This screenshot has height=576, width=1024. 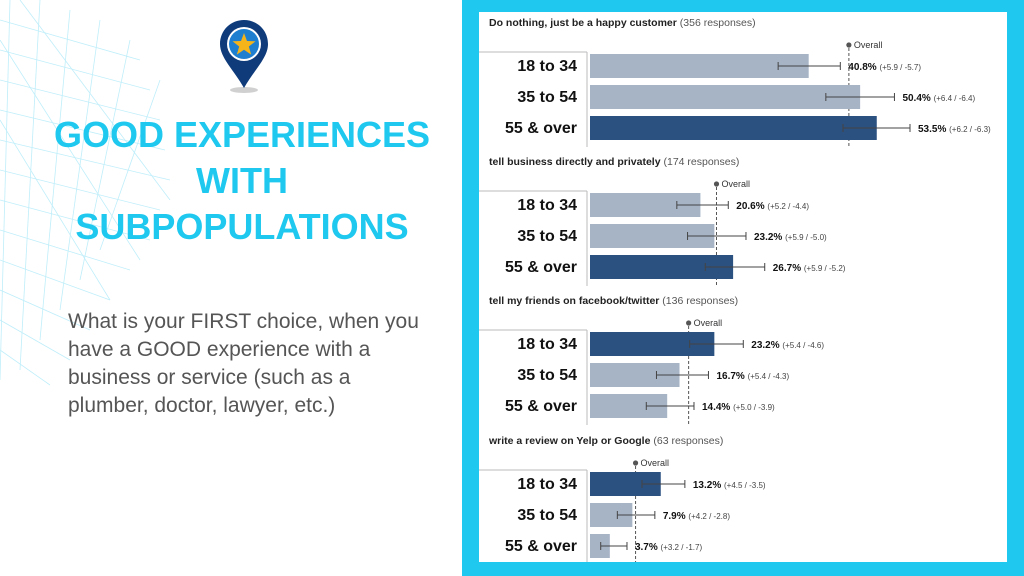 I want to click on wireframe-decoration, so click(x=85, y=193).